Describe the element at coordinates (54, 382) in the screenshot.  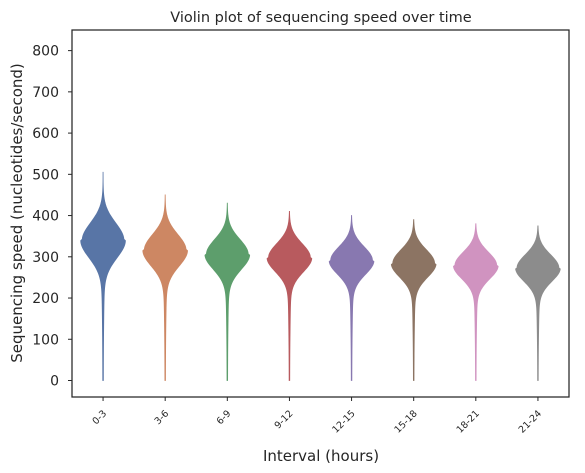
I see `y-tick-label: 0` at that location.